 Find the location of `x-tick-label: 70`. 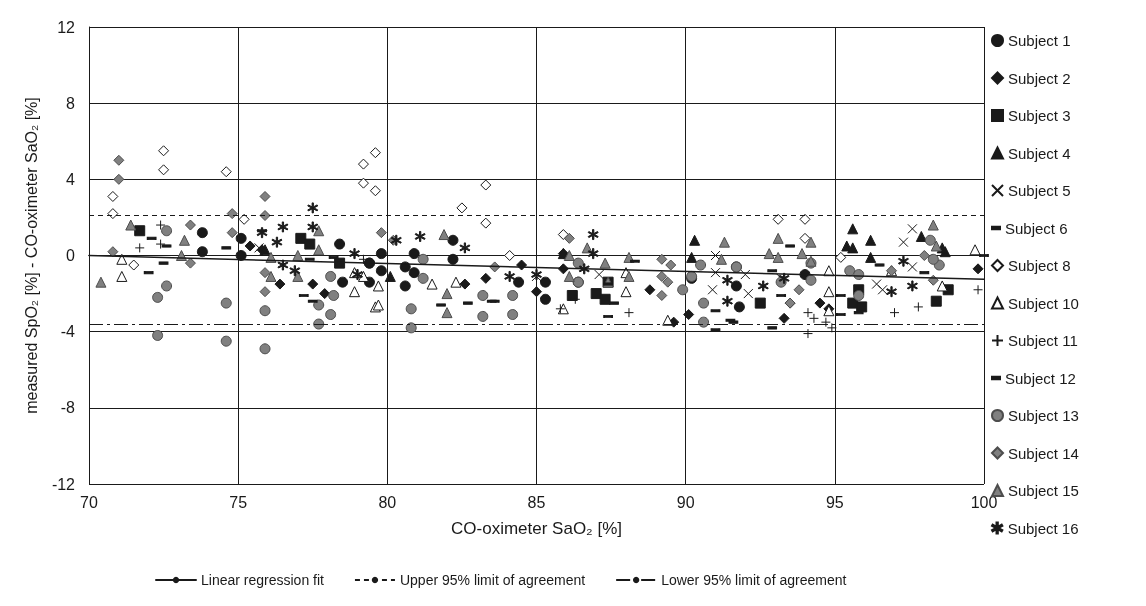

x-tick-label: 70 is located at coordinates (89, 502).